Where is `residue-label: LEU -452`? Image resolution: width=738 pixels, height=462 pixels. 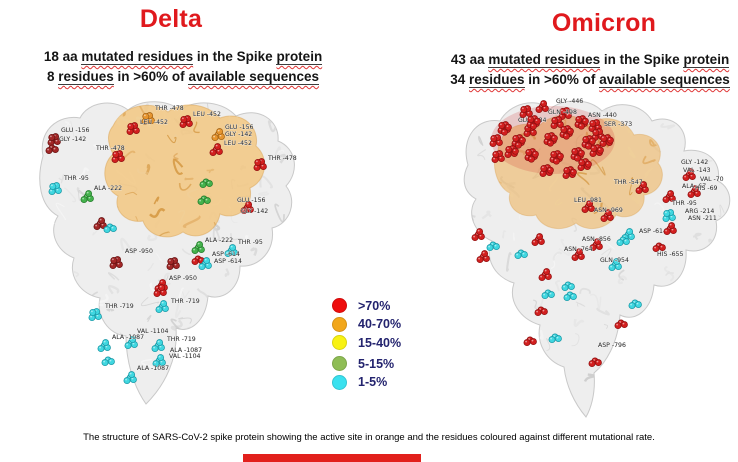
residue-label: LEU -452 is located at coordinates (207, 114).